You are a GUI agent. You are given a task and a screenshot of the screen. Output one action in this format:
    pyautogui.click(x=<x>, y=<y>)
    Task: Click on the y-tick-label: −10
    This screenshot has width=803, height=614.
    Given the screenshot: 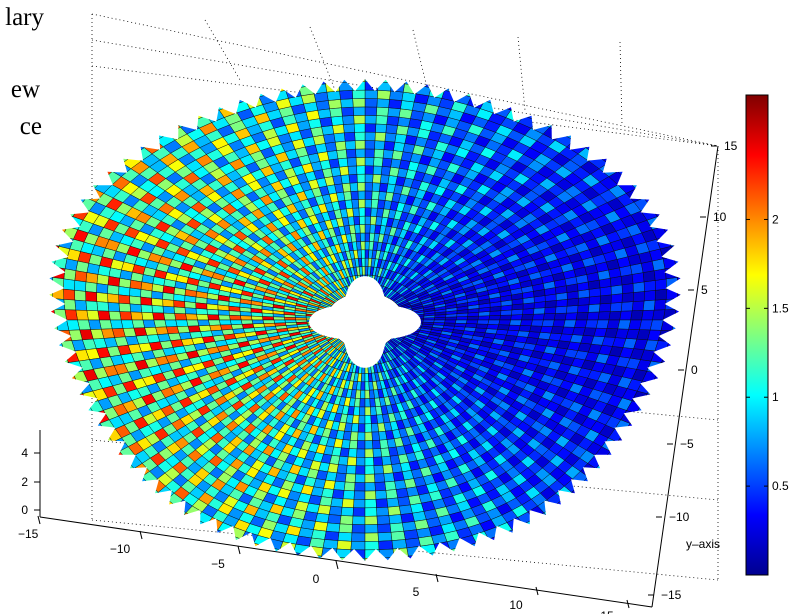 What is the action you would take?
    pyautogui.click(x=679, y=517)
    